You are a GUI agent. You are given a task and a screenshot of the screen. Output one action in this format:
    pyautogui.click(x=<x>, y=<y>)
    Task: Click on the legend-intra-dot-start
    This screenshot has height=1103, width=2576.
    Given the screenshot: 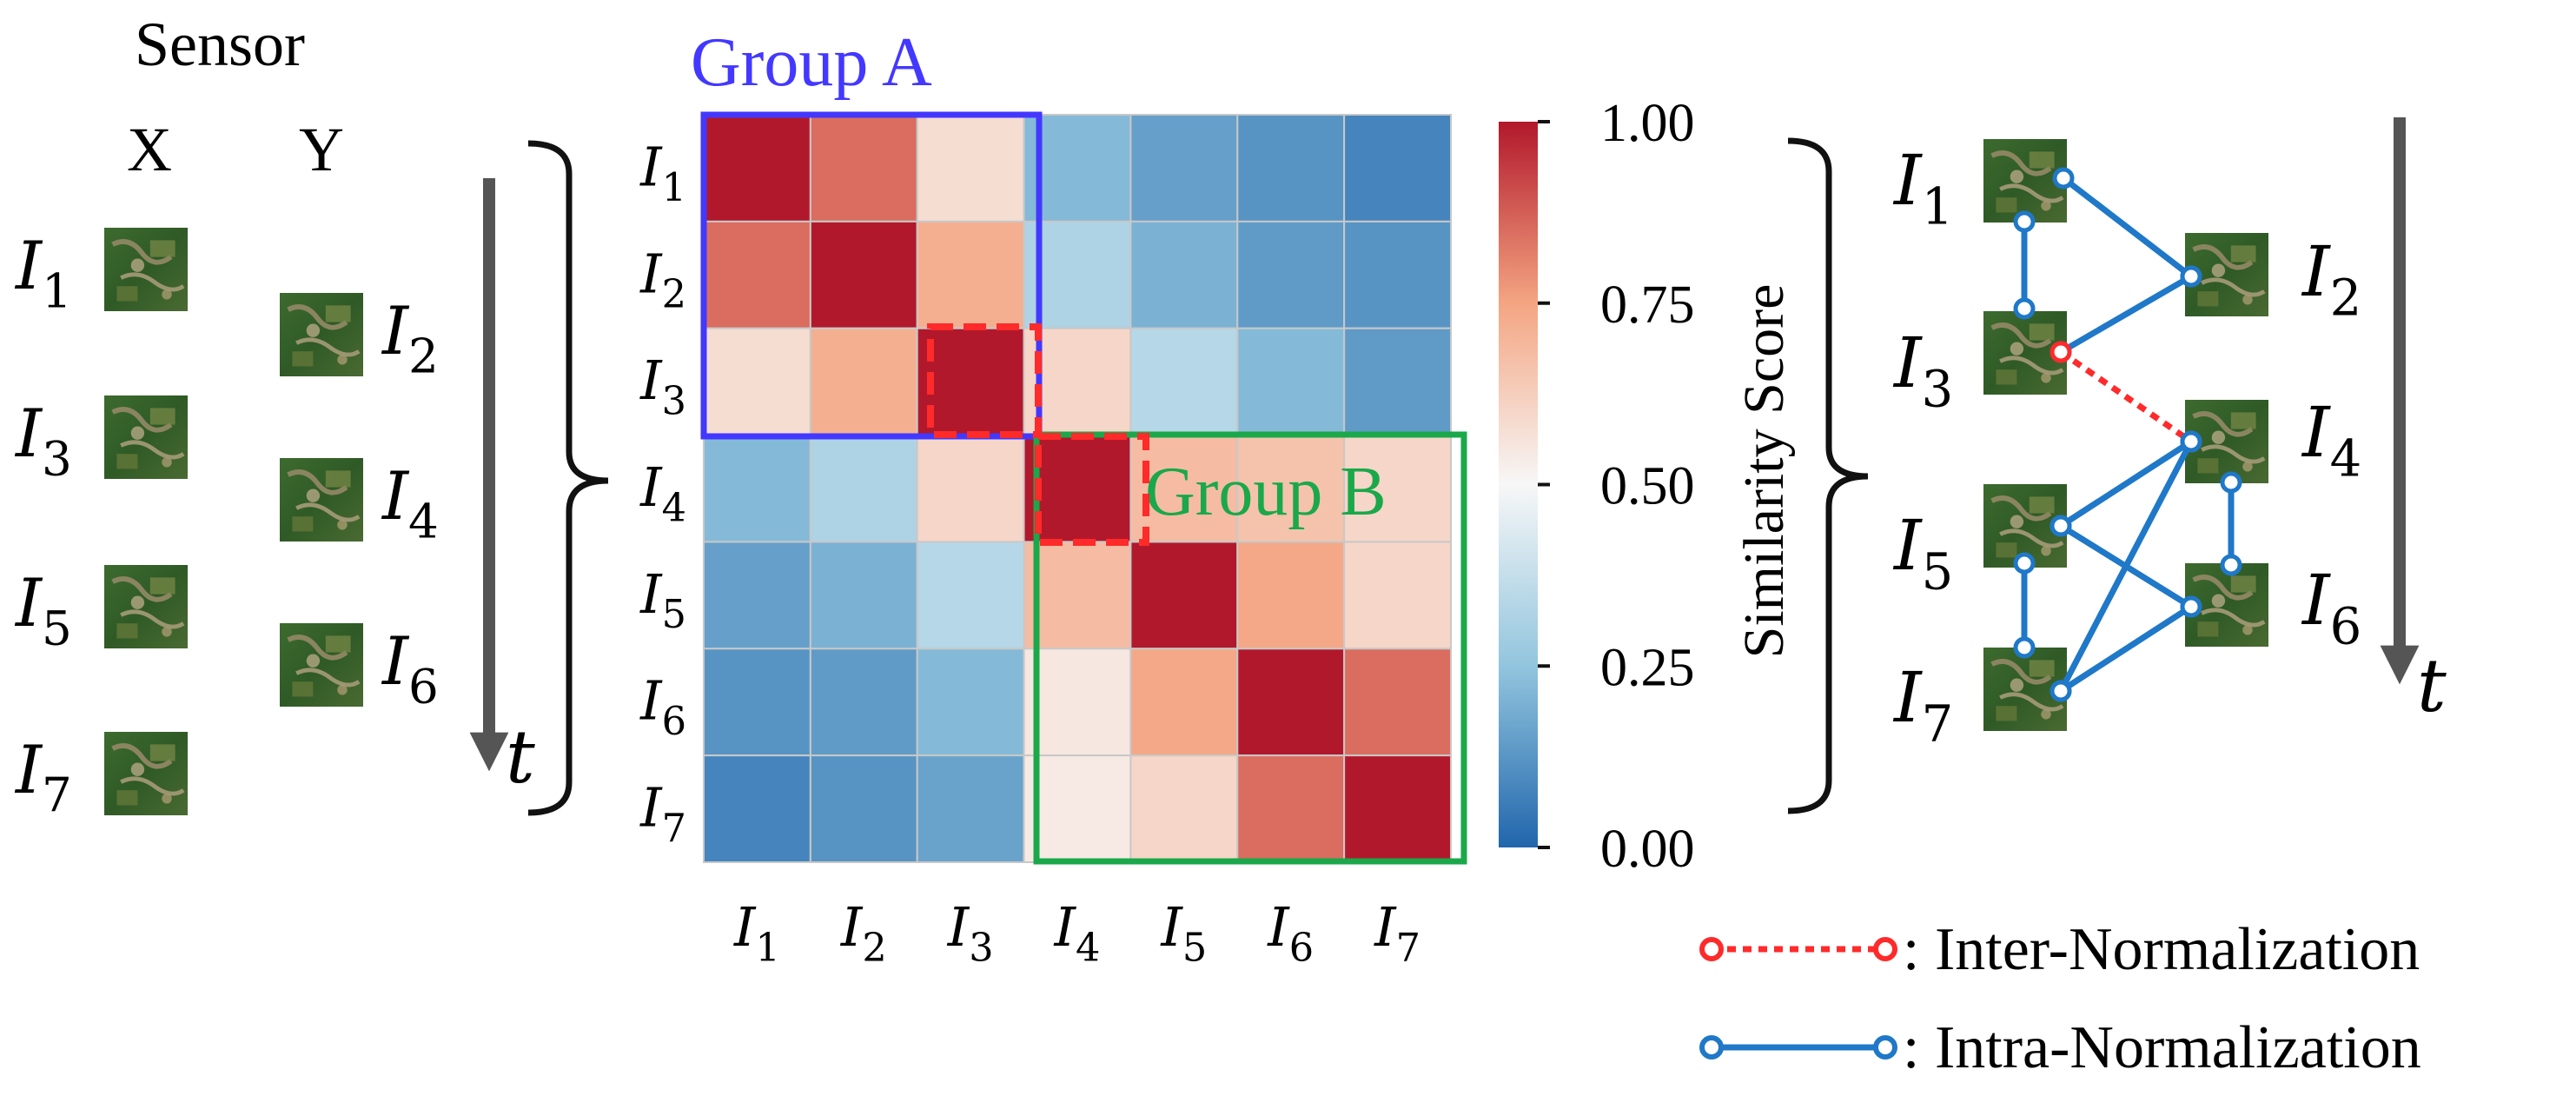 What is the action you would take?
    pyautogui.click(x=1711, y=1047)
    